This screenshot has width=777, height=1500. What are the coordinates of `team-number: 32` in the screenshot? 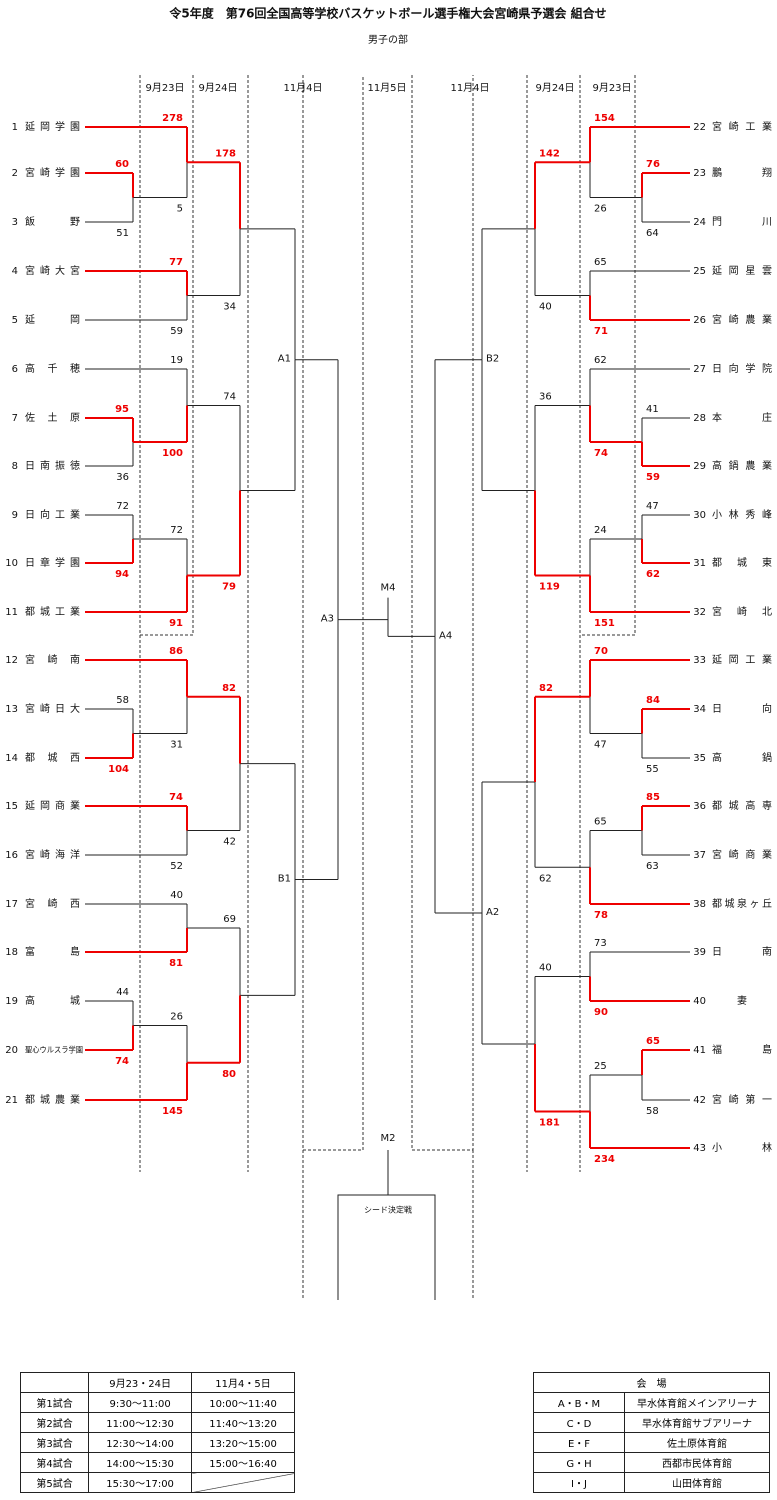 It's located at (699, 612).